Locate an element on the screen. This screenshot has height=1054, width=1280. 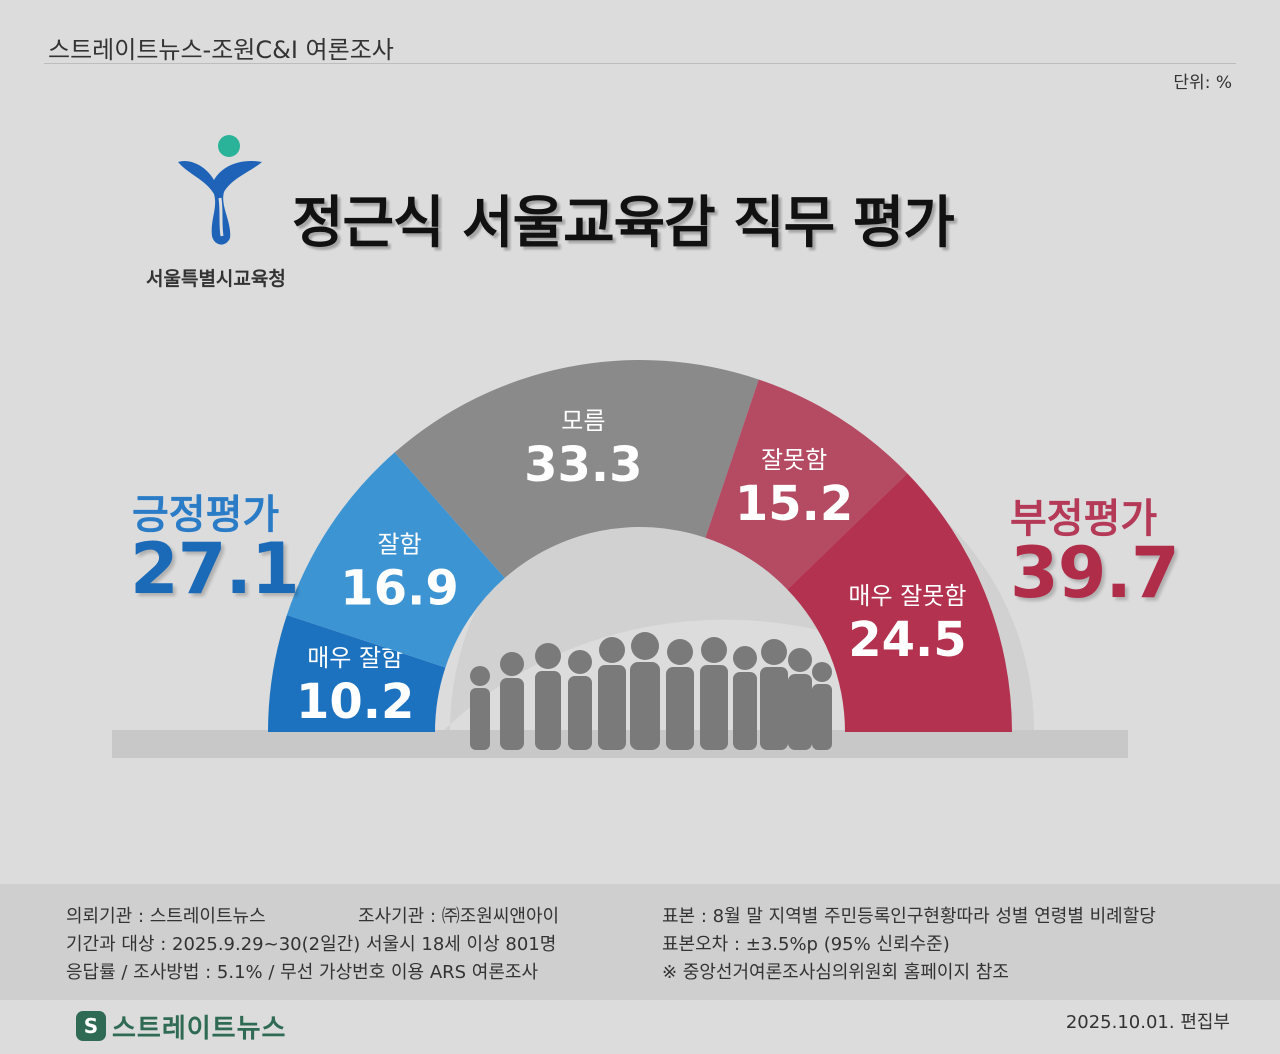
negative-rating-value: 39.7 is located at coordinates (1095, 573).